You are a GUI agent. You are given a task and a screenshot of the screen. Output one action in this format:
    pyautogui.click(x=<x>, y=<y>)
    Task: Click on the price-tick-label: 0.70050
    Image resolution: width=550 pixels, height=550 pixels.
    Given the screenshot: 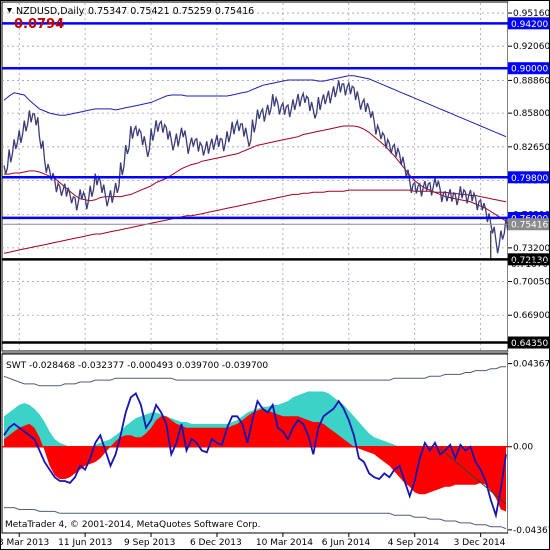 What is the action you would take?
    pyautogui.click(x=531, y=283)
    